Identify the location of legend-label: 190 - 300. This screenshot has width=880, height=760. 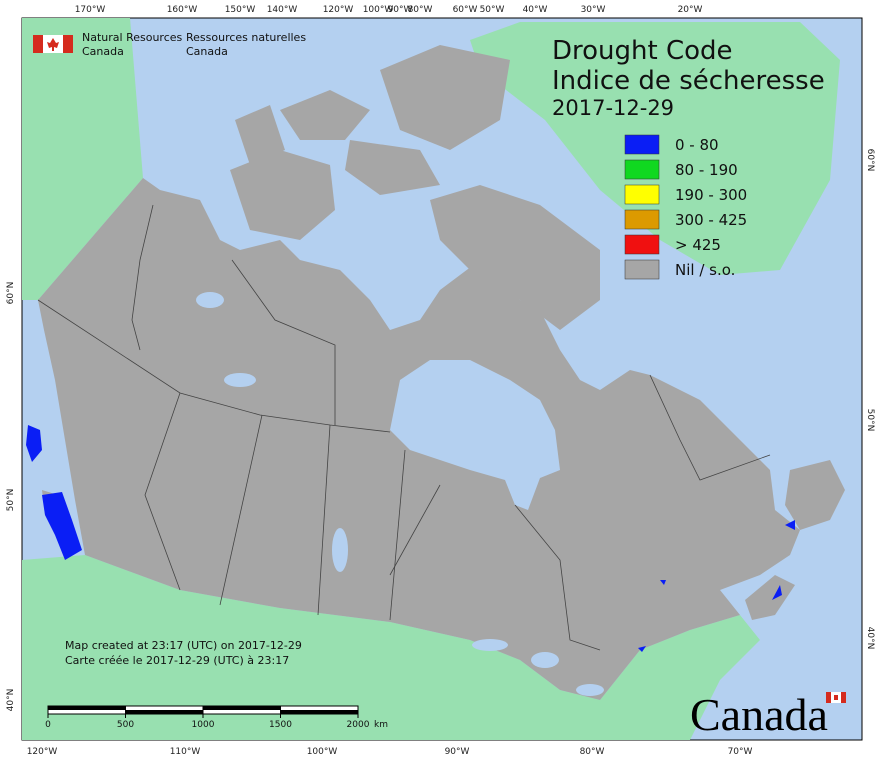
(711, 195).